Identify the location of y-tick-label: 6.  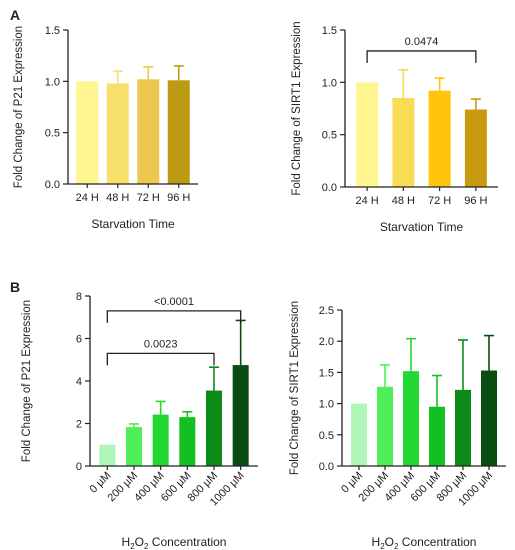
(79, 340).